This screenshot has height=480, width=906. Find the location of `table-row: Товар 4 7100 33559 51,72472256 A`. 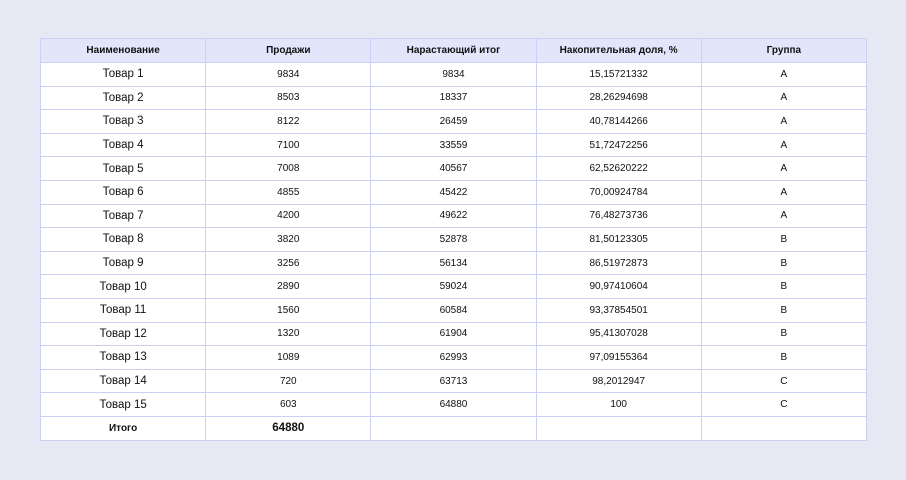

table-row: Товар 4 7100 33559 51,72472256 A is located at coordinates (453, 145).